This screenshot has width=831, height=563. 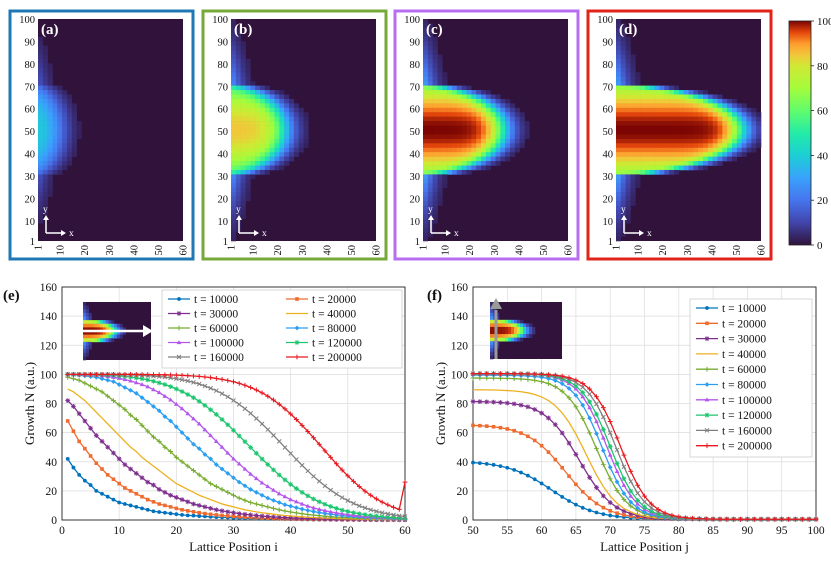 I want to click on heatmap-image, so click(x=495, y=130).